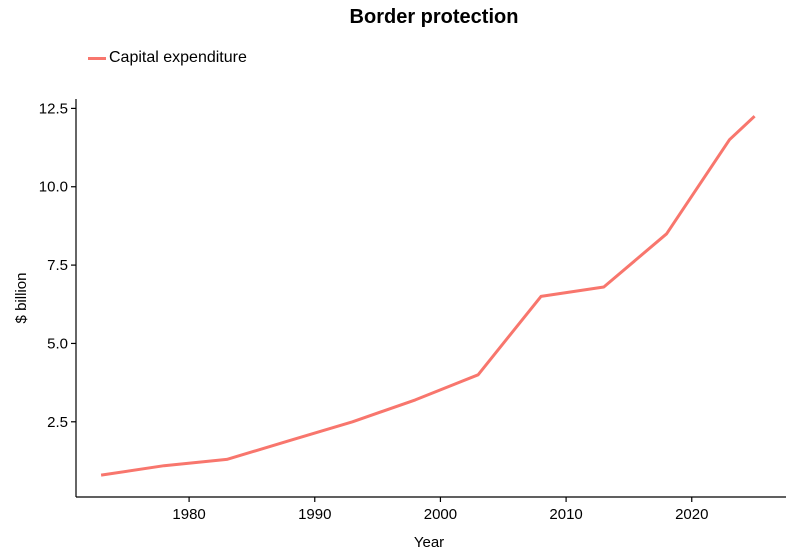  Describe the element at coordinates (53, 108) in the screenshot. I see `y-tick-label: 12.5` at that location.